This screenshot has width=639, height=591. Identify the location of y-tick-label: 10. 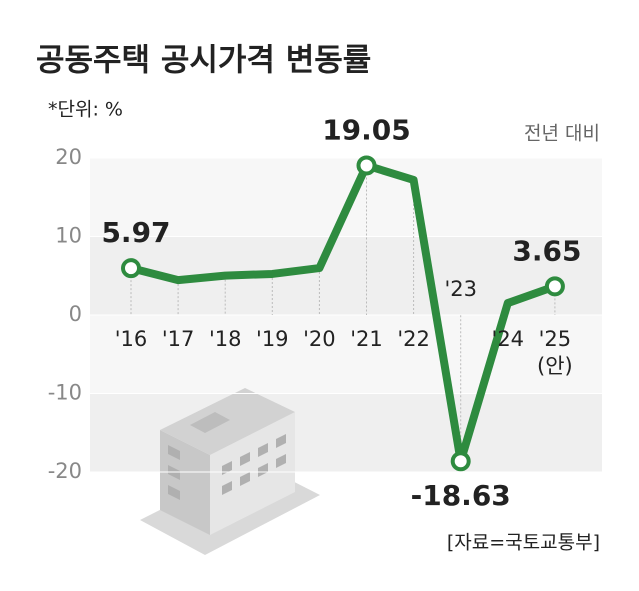
(68, 236).